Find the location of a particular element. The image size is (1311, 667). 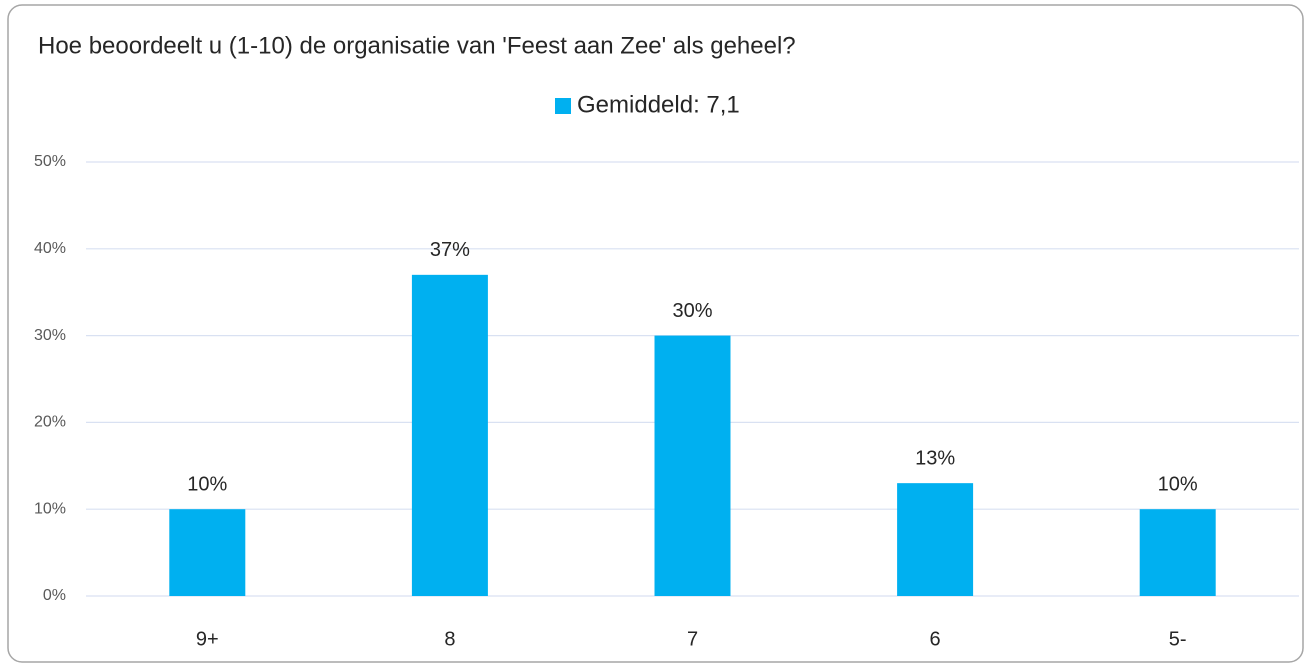

data-label: 37% is located at coordinates (450, 250).